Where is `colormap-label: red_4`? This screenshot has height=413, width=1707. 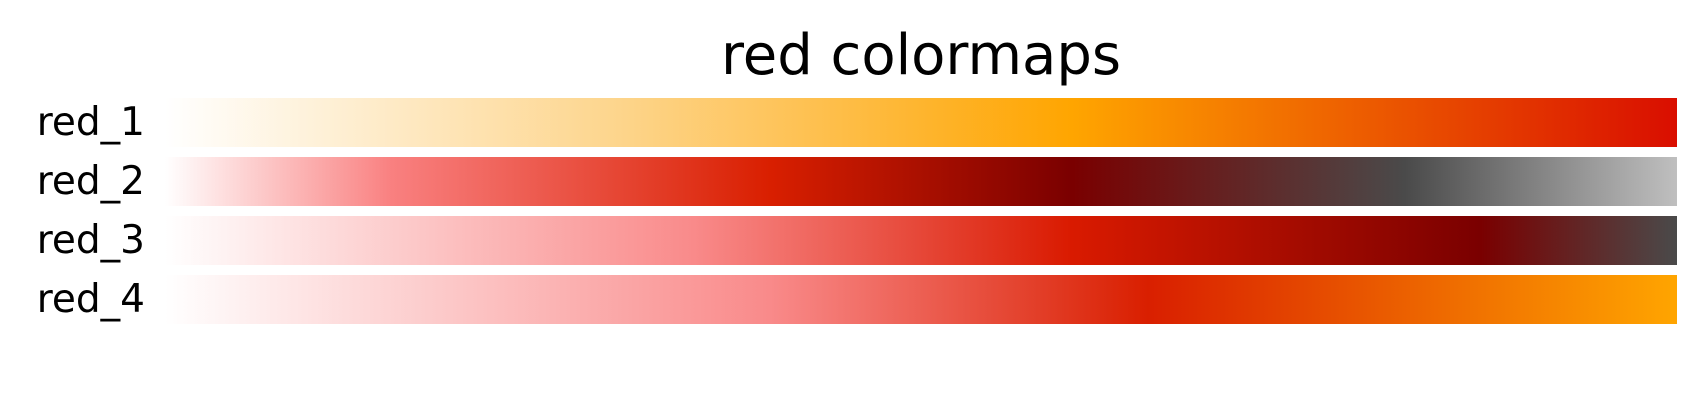
colormap-label: red_4 is located at coordinates (90, 299).